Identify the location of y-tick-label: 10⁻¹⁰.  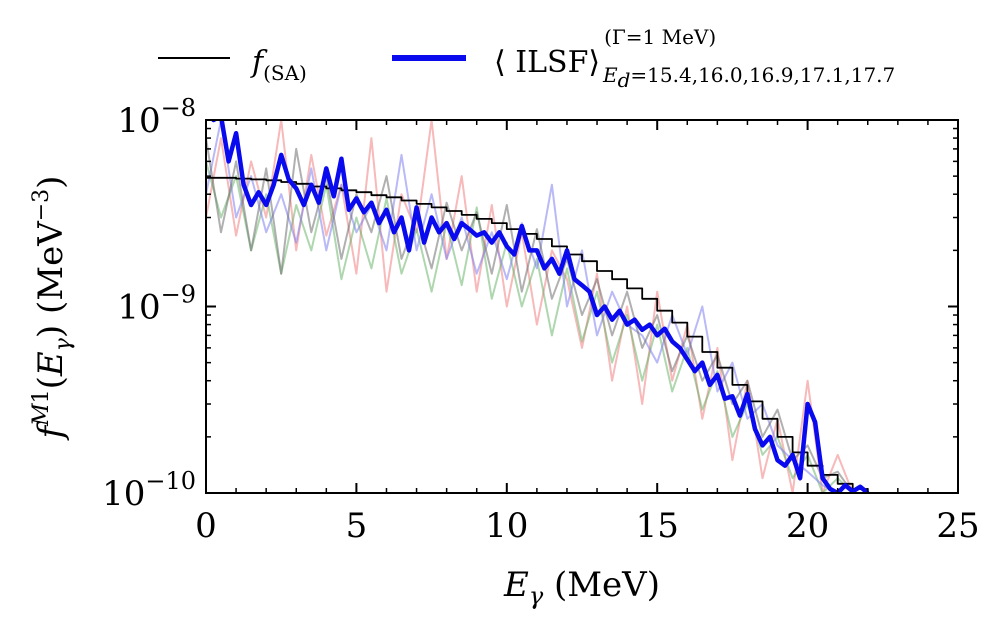
(149, 490).